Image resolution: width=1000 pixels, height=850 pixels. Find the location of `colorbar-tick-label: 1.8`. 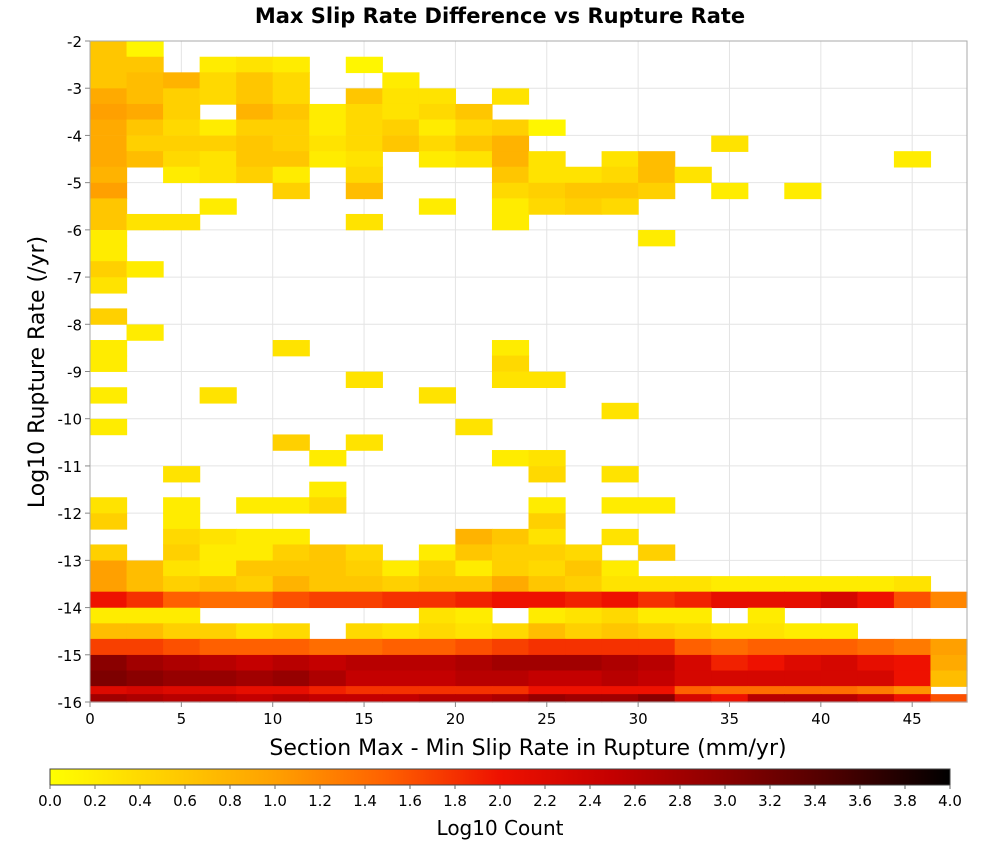

colorbar-tick-label: 1.8 is located at coordinates (455, 801).